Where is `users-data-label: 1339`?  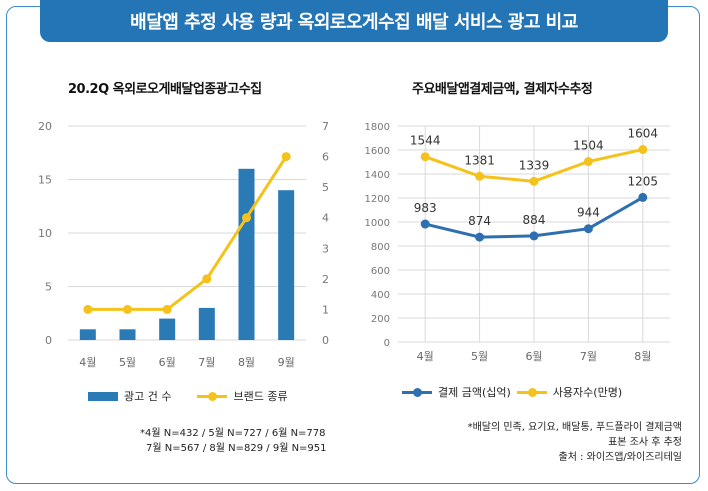 users-data-label: 1339 is located at coordinates (534, 165).